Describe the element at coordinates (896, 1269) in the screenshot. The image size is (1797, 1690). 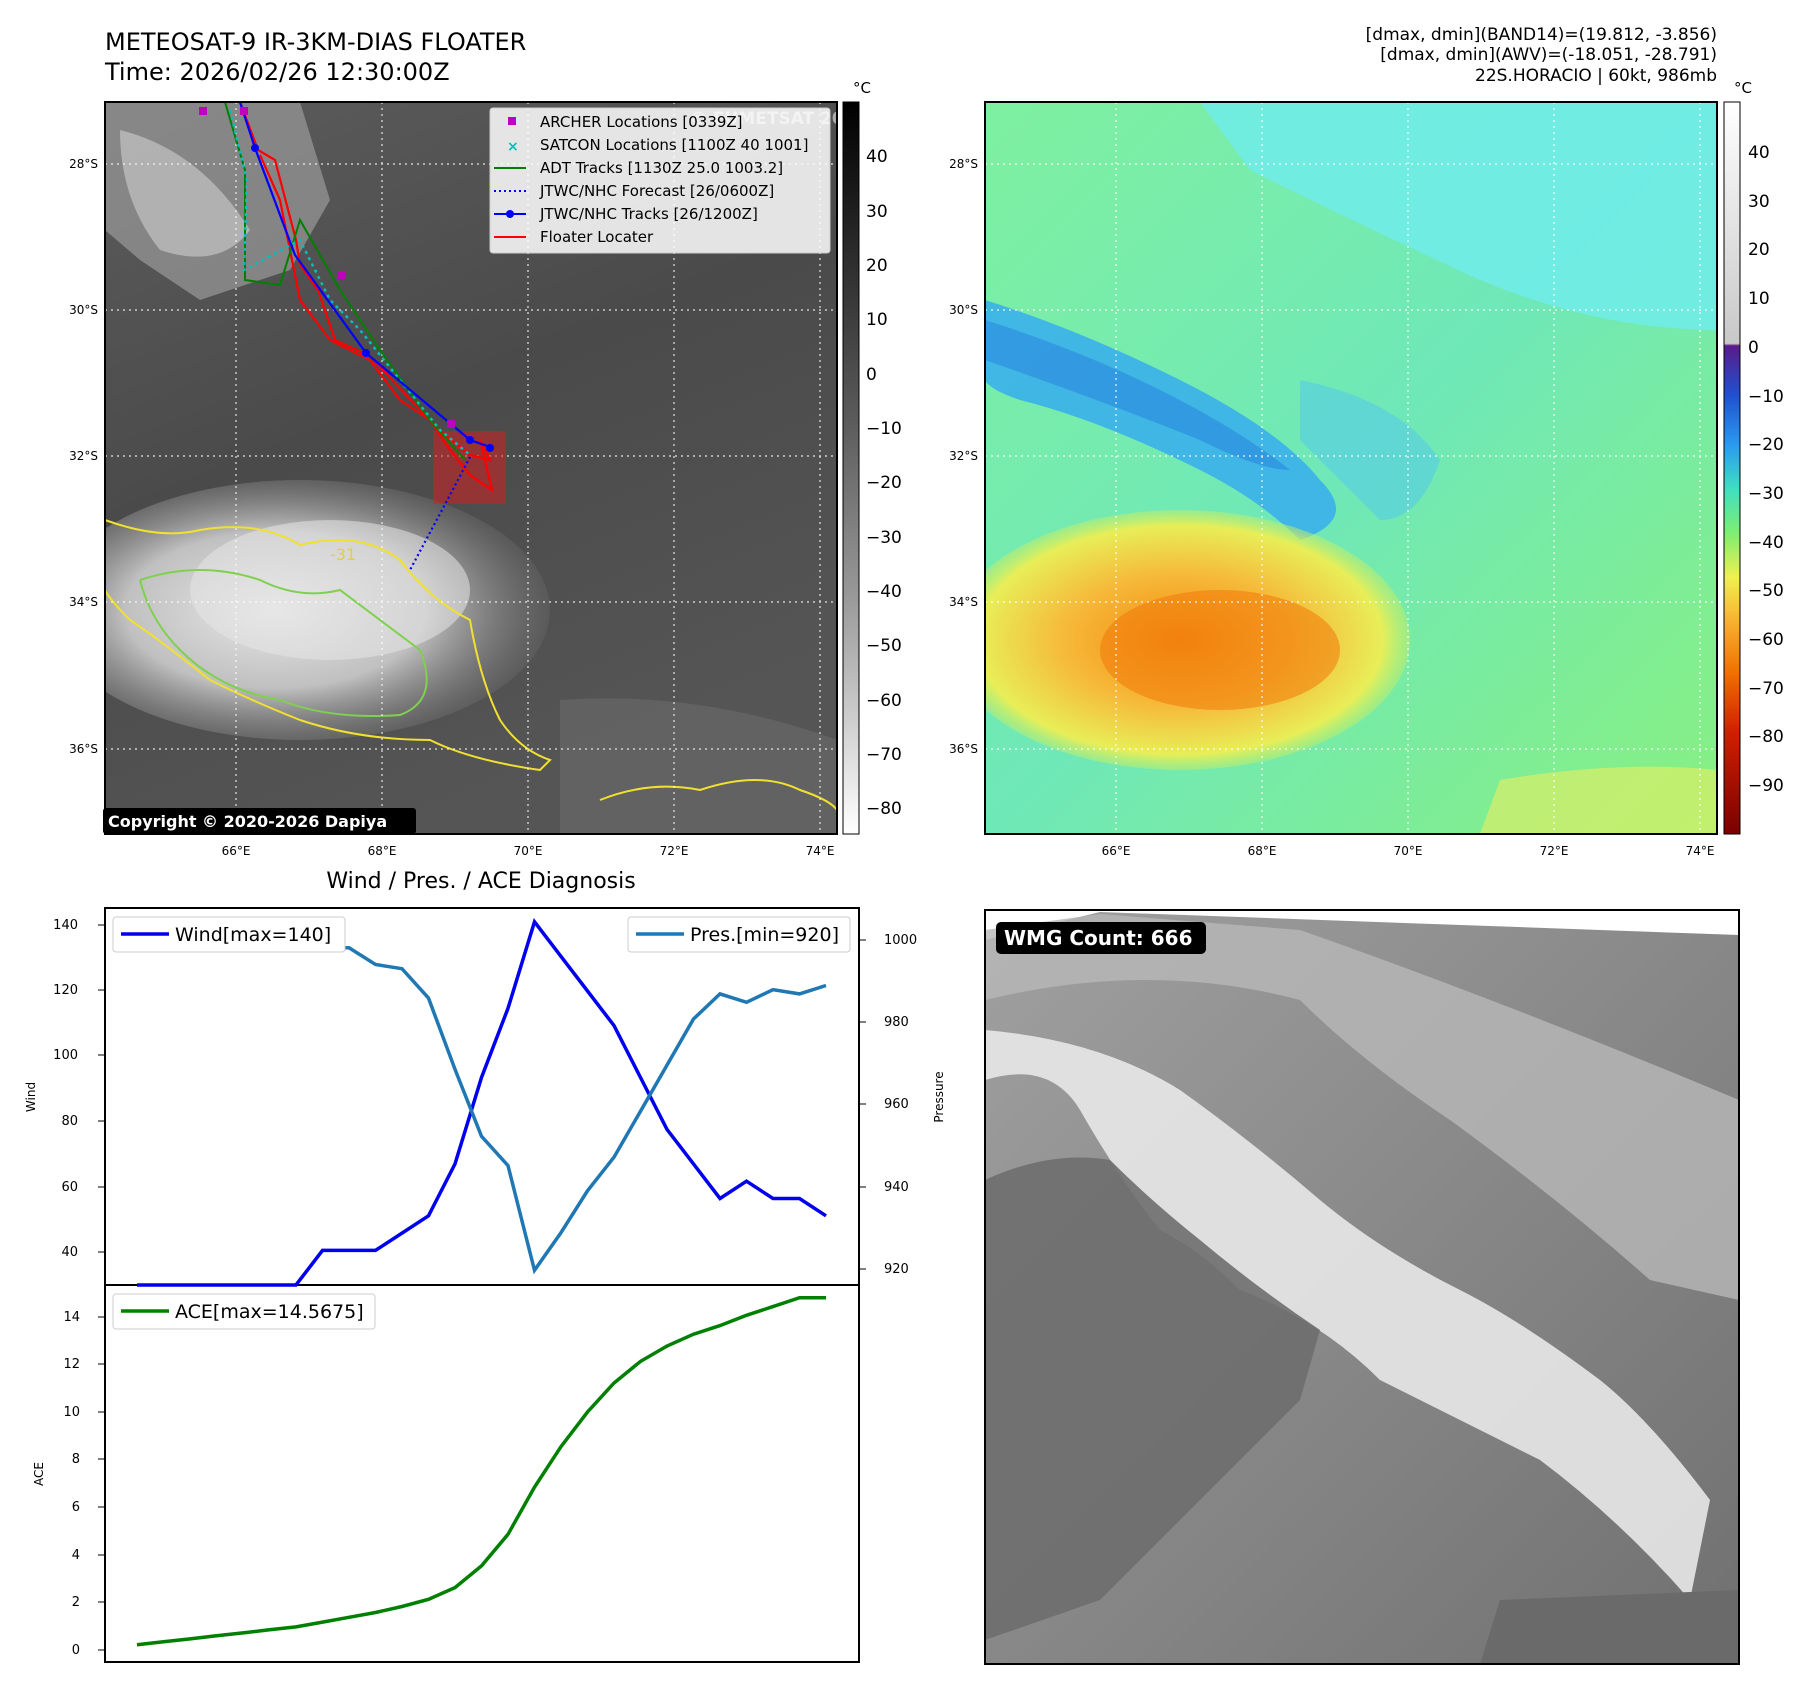
I see `svg-text: 920` at that location.